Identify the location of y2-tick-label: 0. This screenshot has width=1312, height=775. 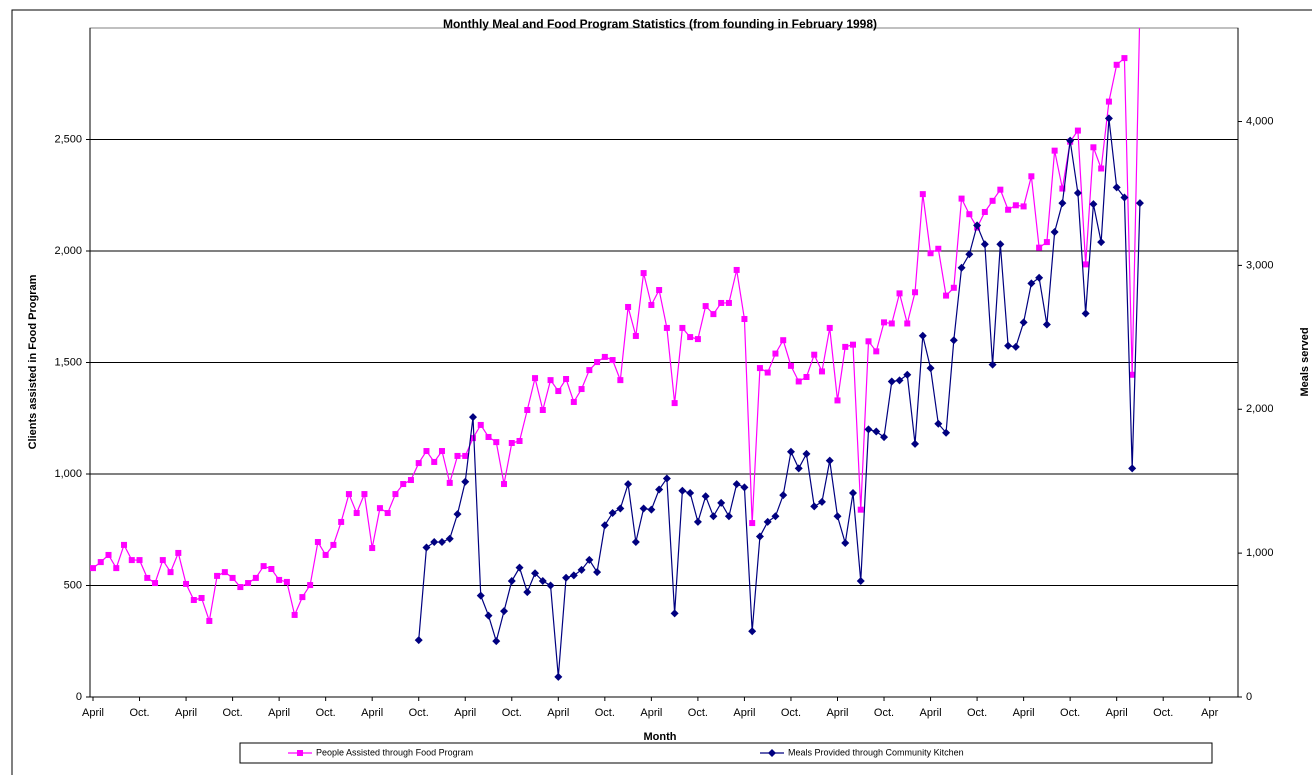
(1249, 697).